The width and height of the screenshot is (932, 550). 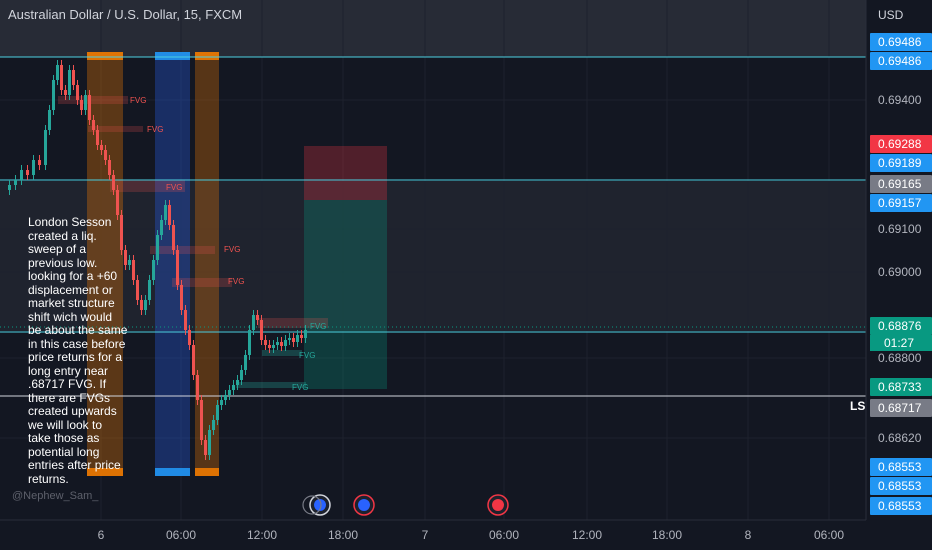 I want to click on zone-top-band, so click(x=433, y=28).